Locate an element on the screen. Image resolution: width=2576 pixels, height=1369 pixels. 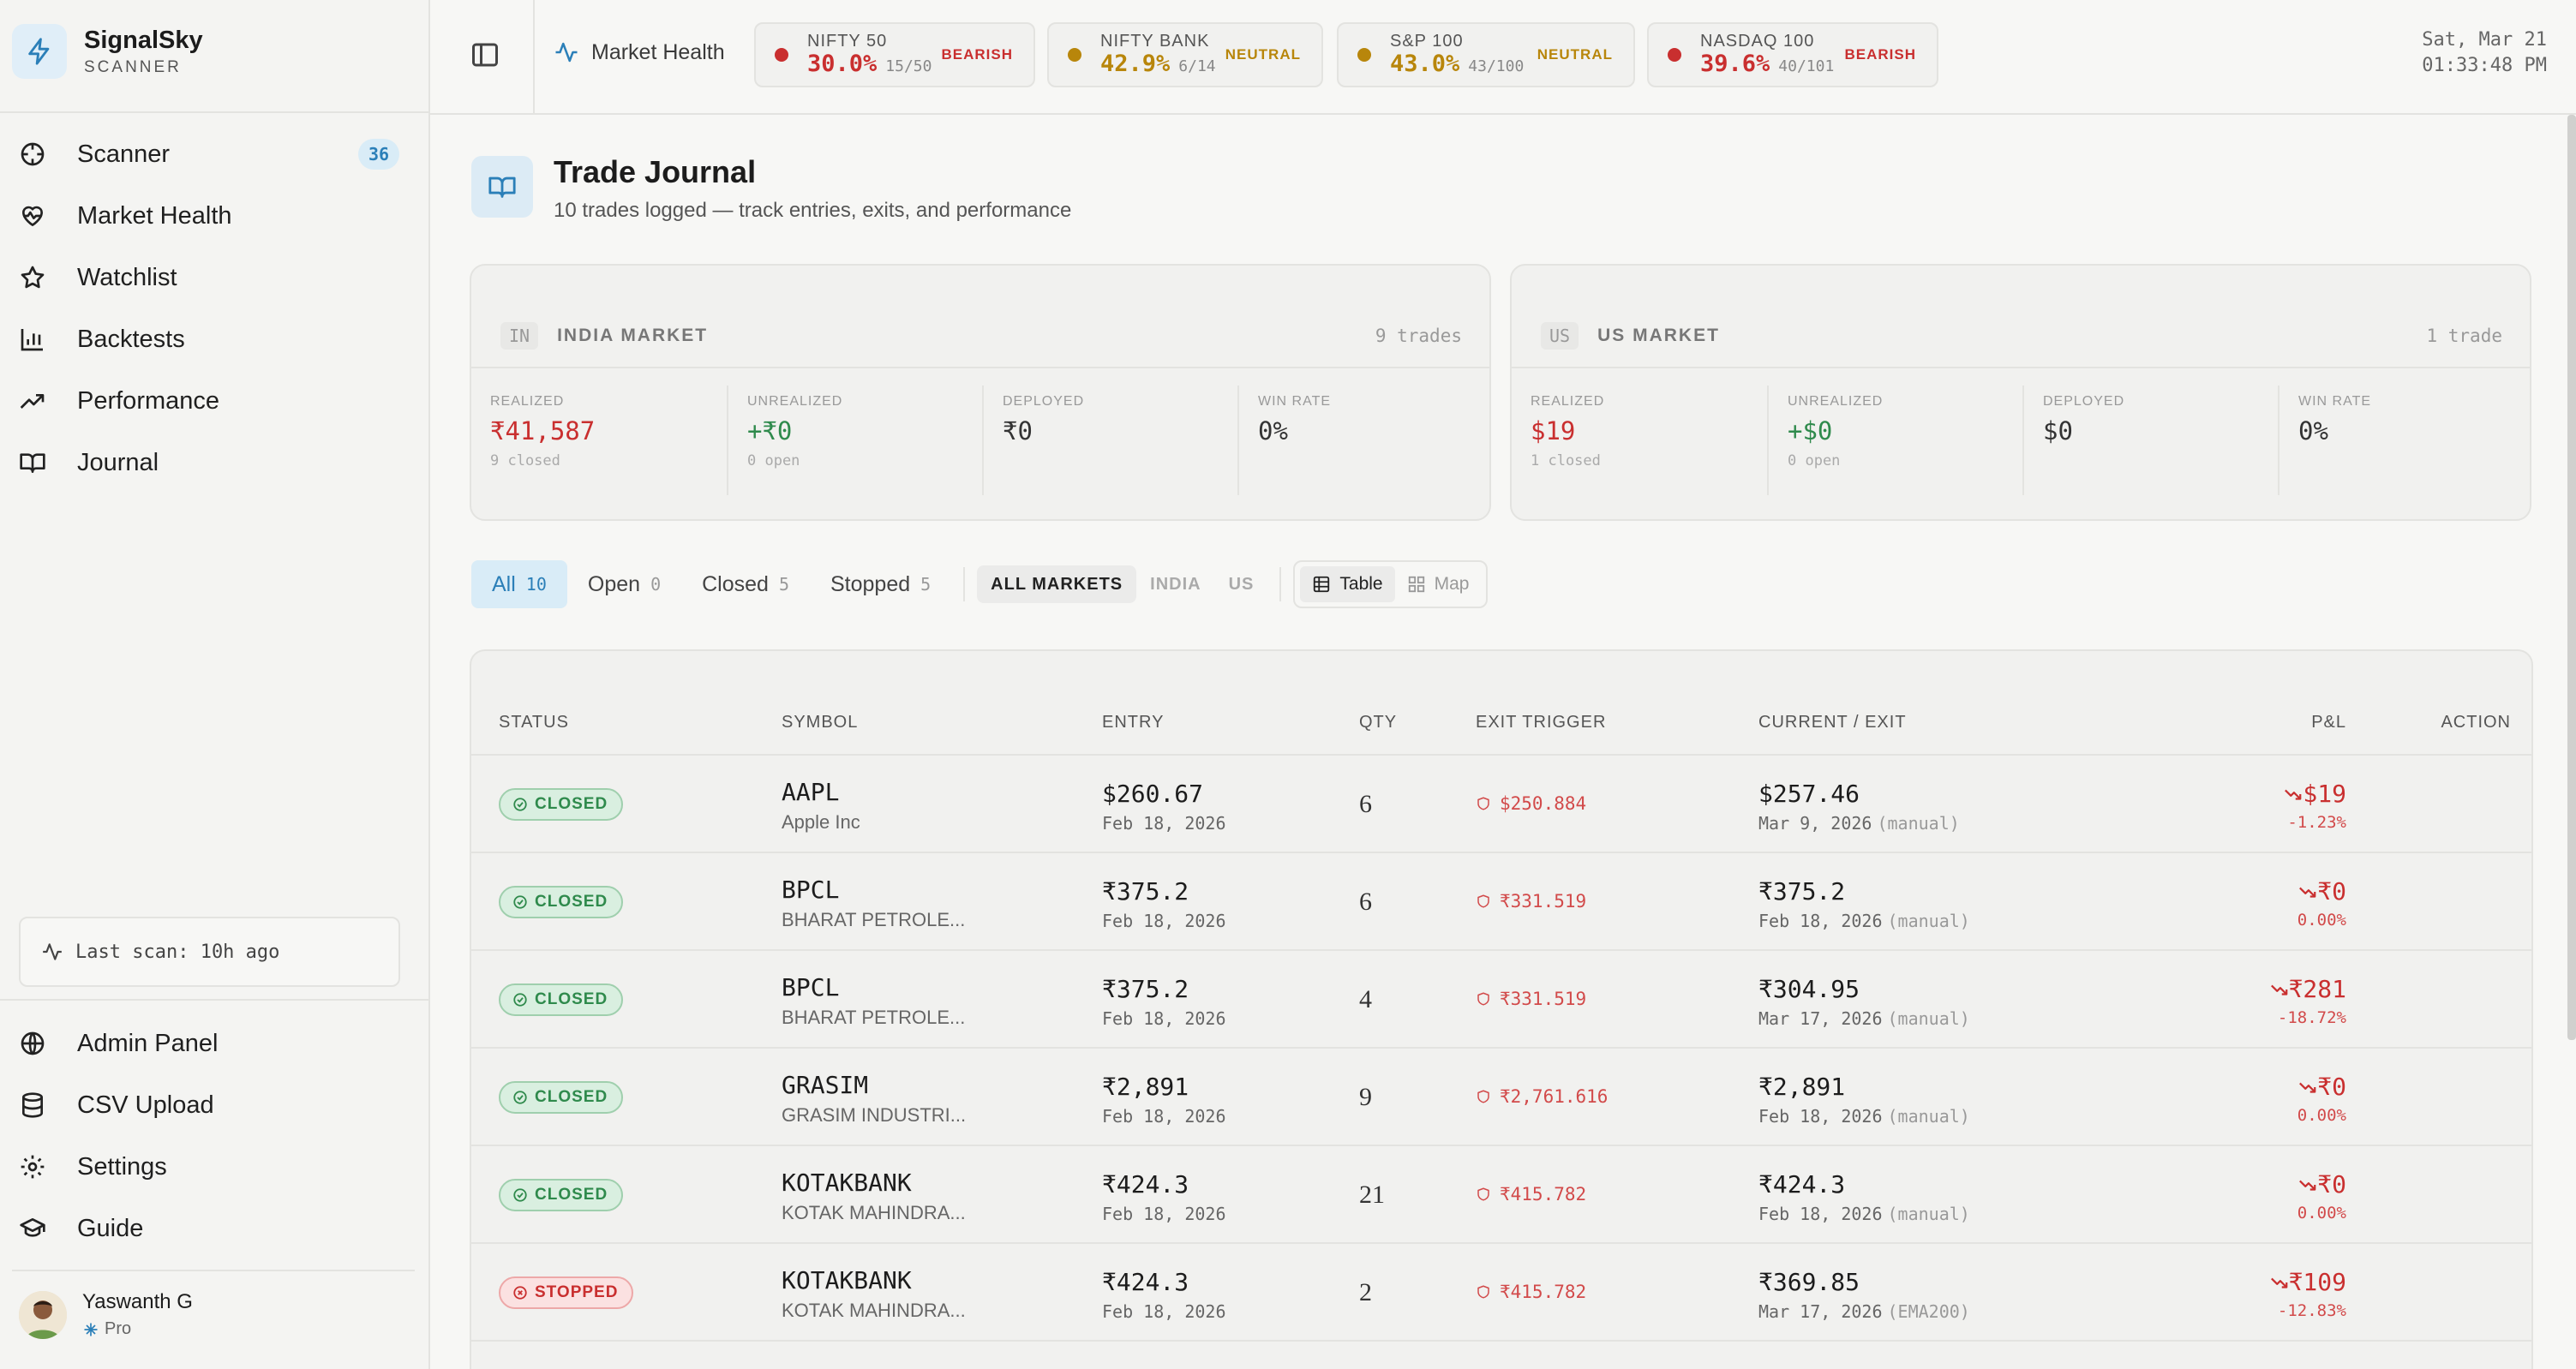
brand-name: SignalSky is located at coordinates (143, 40).